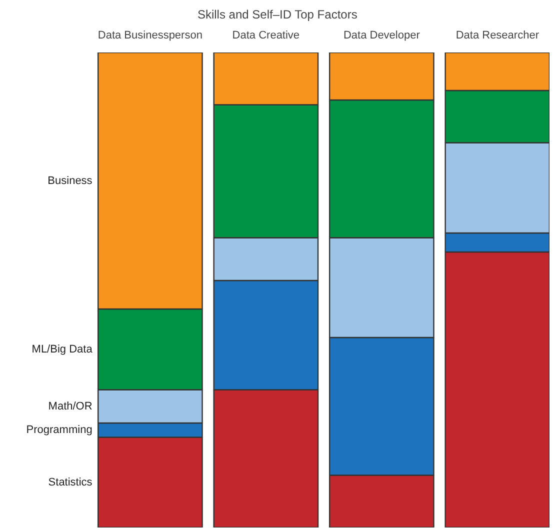  What do you see at coordinates (70, 482) in the screenshot?
I see `series-label: Statistics` at bounding box center [70, 482].